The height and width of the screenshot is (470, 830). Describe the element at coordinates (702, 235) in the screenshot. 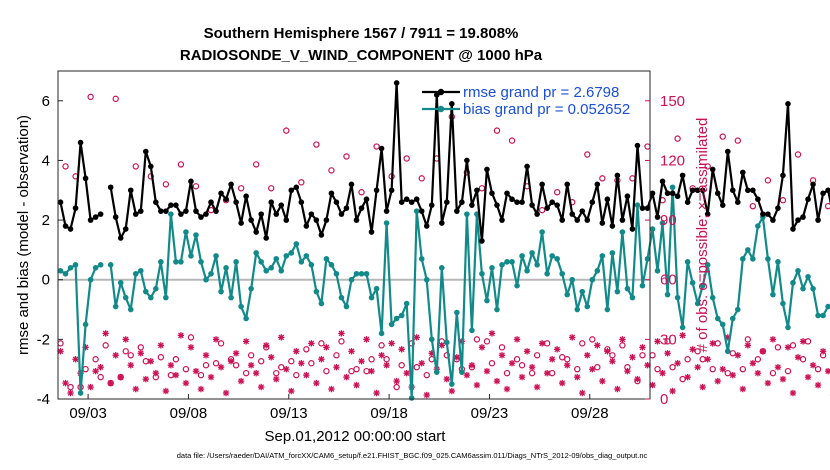

I see `y-axis-right-label: # of obs: o=possible; ×=assimilated` at that location.